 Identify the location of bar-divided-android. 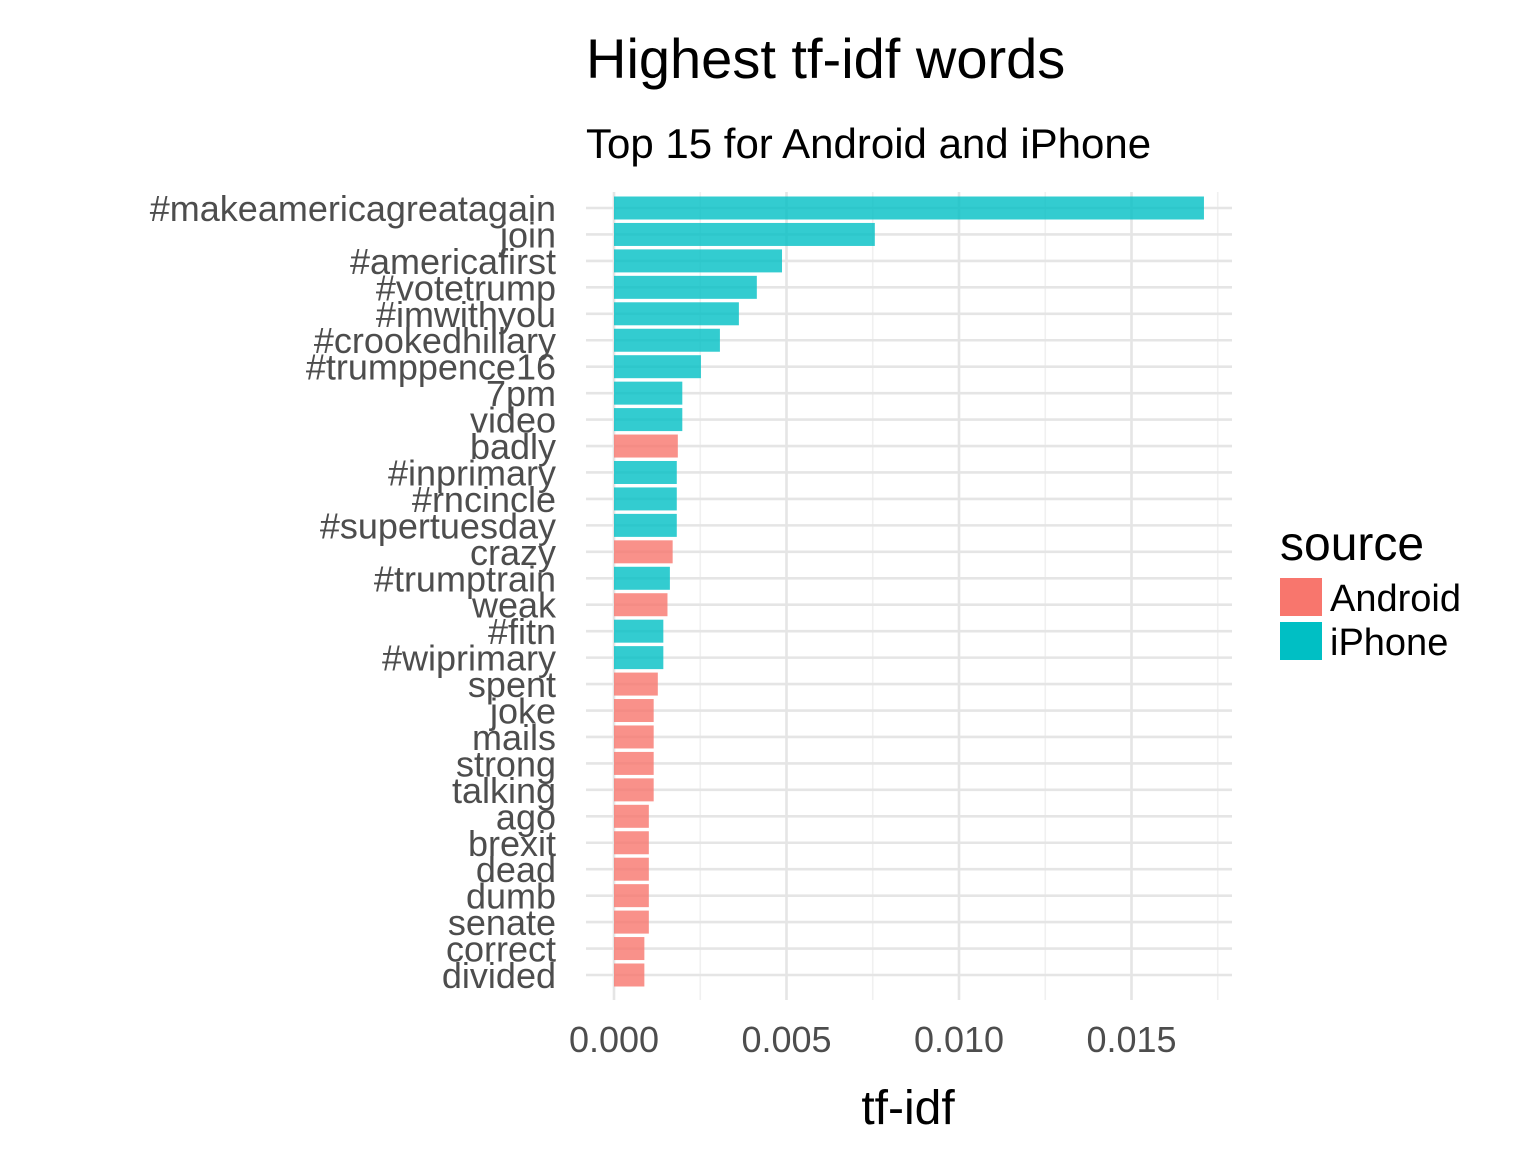
(629, 975).